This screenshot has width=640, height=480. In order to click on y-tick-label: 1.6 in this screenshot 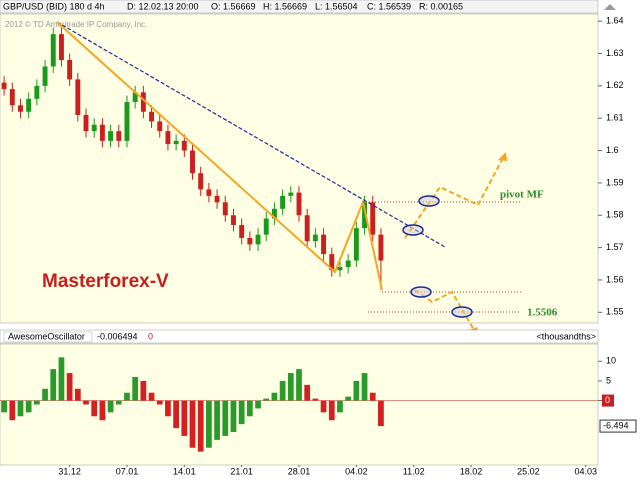, I will do `click(612, 150)`.